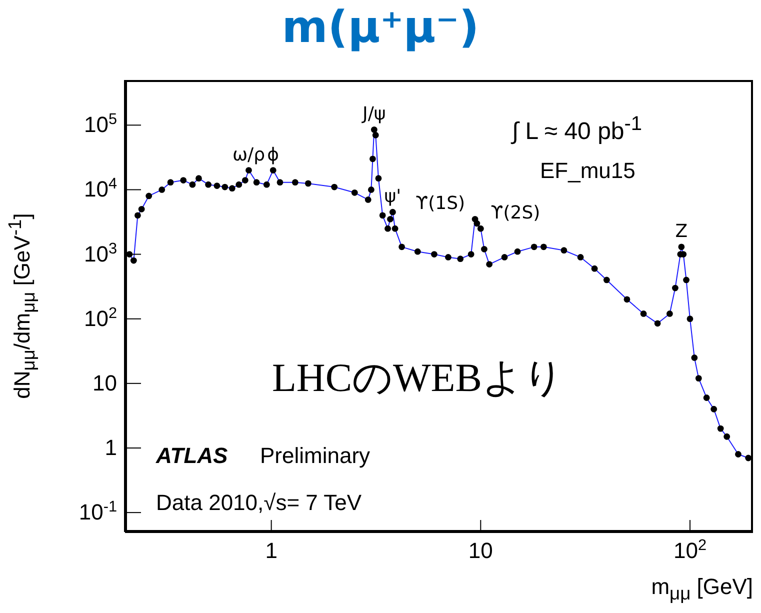 This screenshot has height=613, width=761. Describe the element at coordinates (271, 550) in the screenshot. I see `x-tick-label: 1` at that location.